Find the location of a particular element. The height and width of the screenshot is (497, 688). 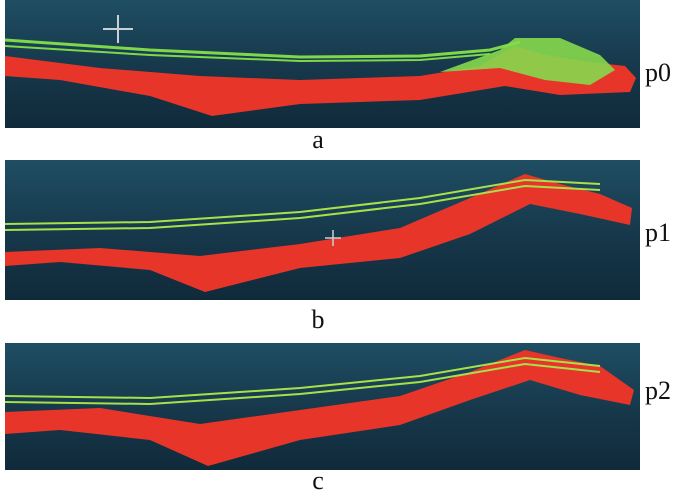

point-cloud-terrain is located at coordinates (320, 81).